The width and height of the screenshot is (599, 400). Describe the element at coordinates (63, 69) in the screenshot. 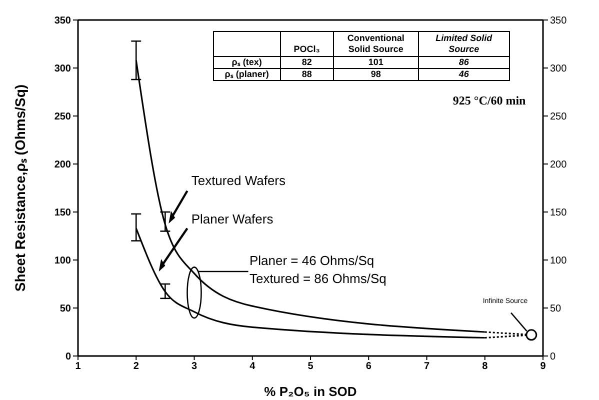

I see `y-tick-label: 300` at that location.